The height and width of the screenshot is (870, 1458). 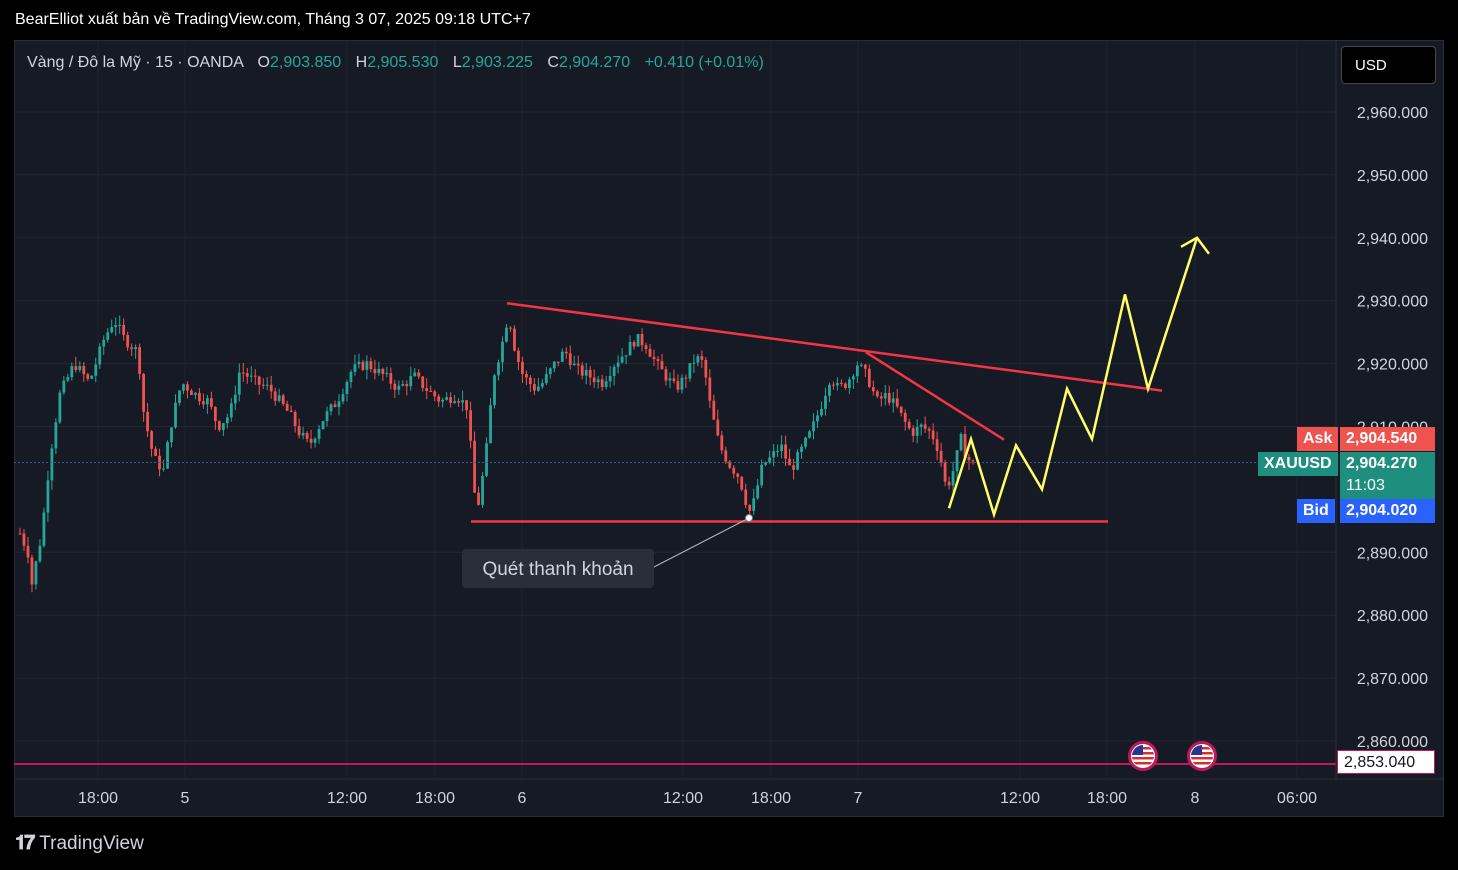 What do you see at coordinates (79, 843) in the screenshot?
I see `tradingview-logo: 𝟏𝟕 TradingView` at bounding box center [79, 843].